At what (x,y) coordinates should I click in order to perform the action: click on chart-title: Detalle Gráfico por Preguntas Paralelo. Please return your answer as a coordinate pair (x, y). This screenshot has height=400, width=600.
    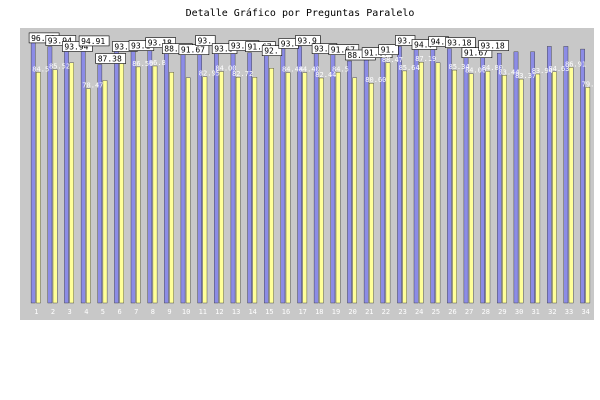
    Looking at the image, I should click on (300, 13).